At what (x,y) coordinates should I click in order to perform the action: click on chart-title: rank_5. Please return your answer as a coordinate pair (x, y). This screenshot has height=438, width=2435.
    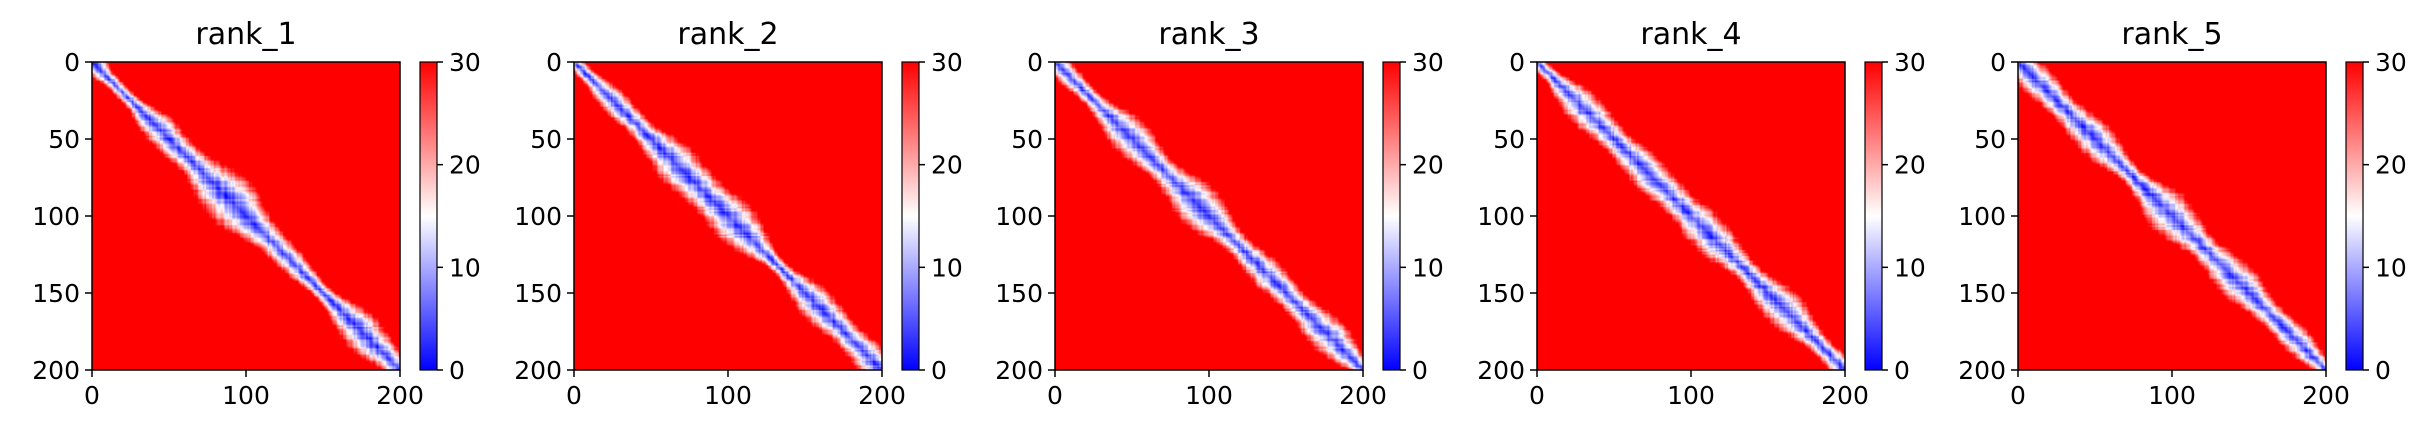
    Looking at the image, I should click on (2171, 34).